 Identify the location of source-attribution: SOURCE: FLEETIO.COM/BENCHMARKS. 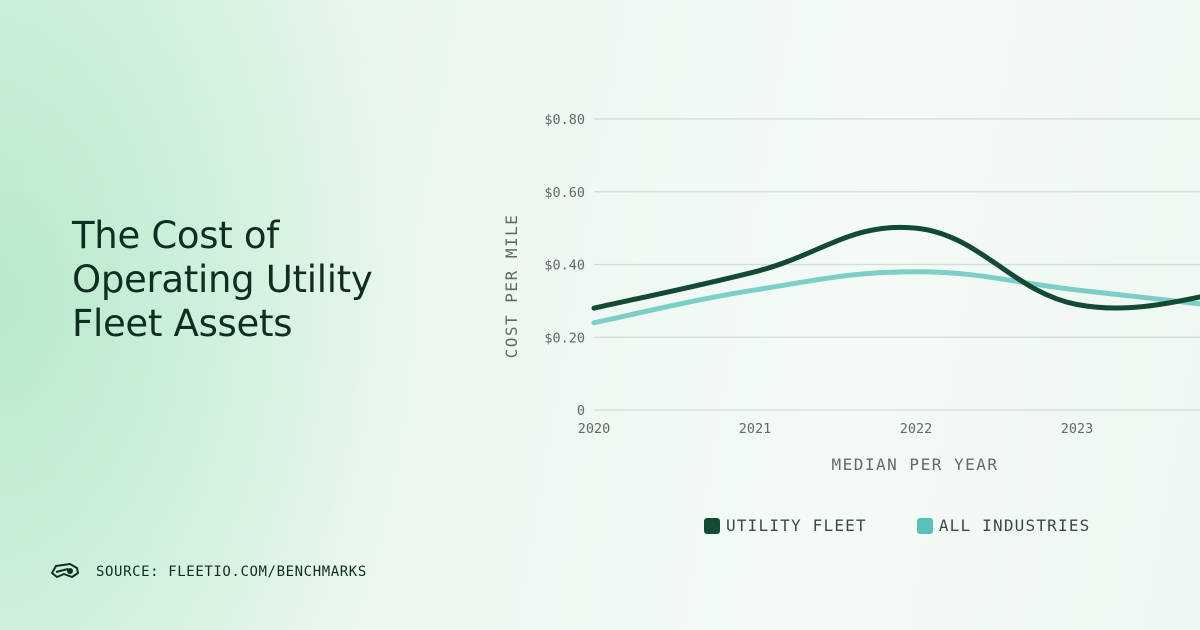
(208, 572).